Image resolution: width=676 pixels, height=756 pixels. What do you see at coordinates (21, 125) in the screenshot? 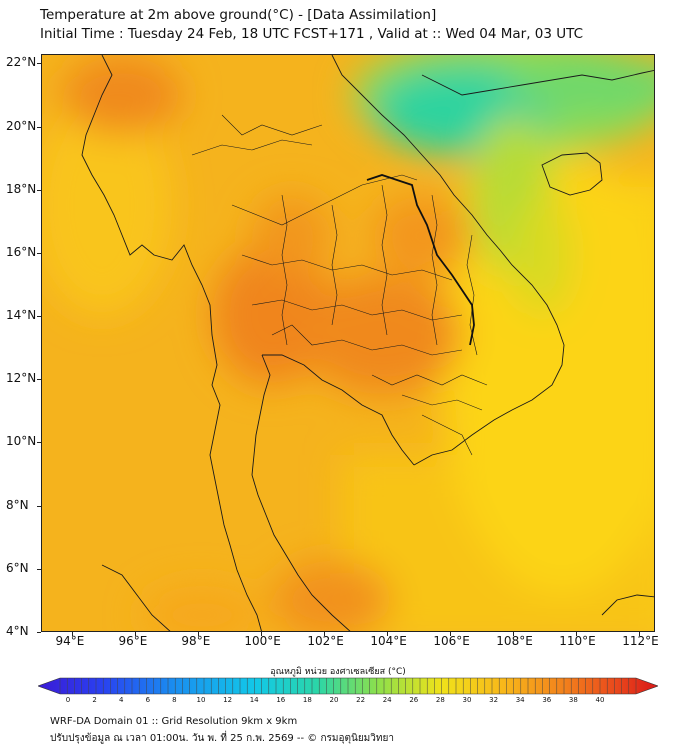
I see `latitude-tick-label: 20°N` at bounding box center [21, 125].